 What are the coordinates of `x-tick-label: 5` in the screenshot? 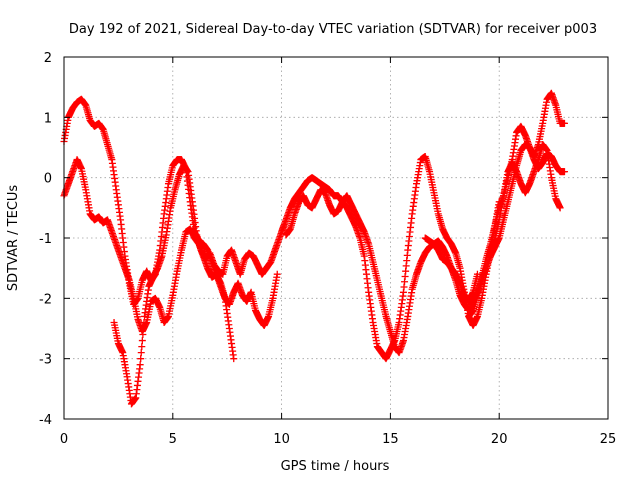 It's located at (173, 439).